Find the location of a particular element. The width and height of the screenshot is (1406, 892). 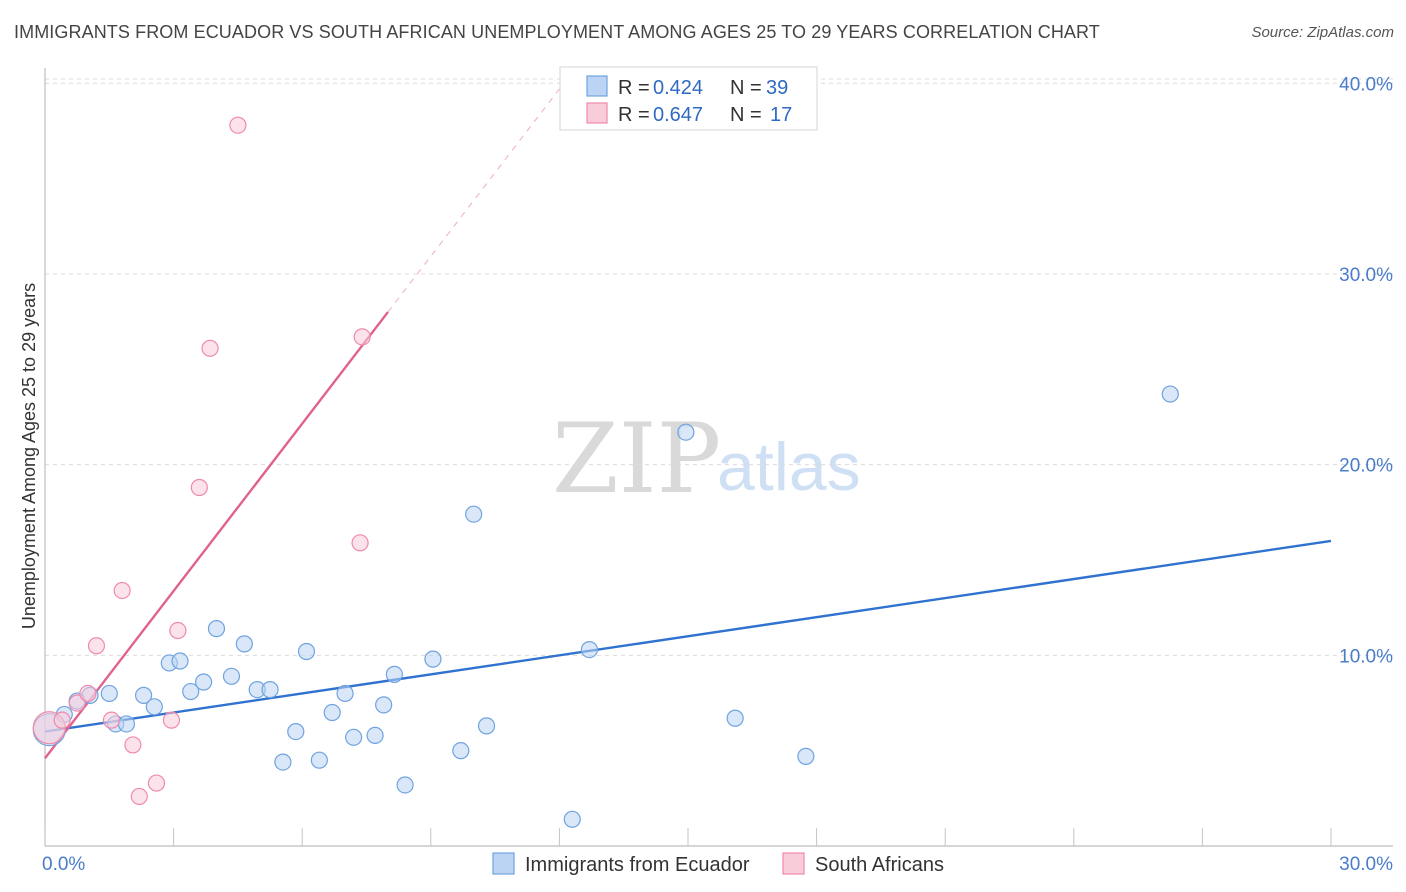

chart-source: Source: ZipAtlas.com is located at coordinates (1322, 32).